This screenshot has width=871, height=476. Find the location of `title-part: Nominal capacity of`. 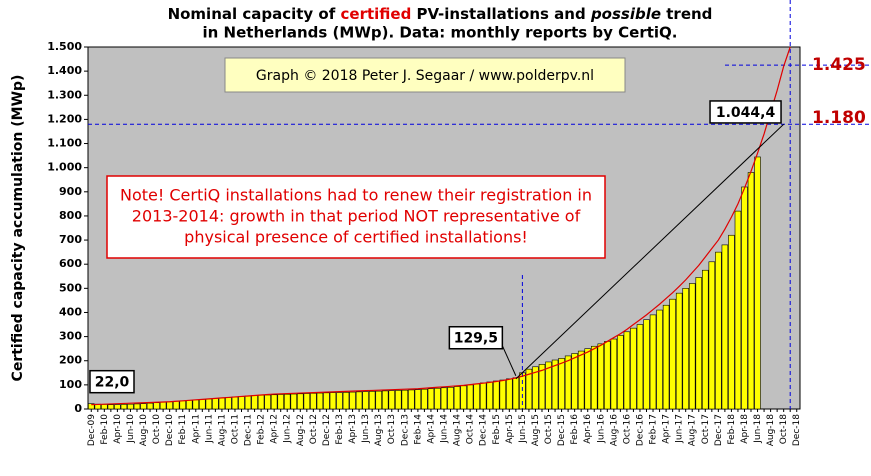

title-part: Nominal capacity of is located at coordinates (254, 14).